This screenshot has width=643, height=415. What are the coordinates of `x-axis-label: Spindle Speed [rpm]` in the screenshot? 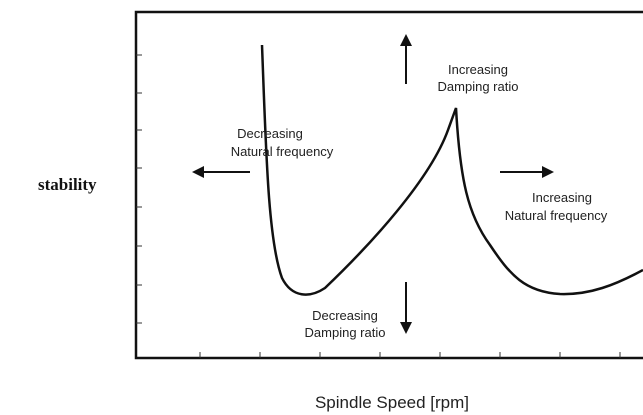 It's located at (392, 402).